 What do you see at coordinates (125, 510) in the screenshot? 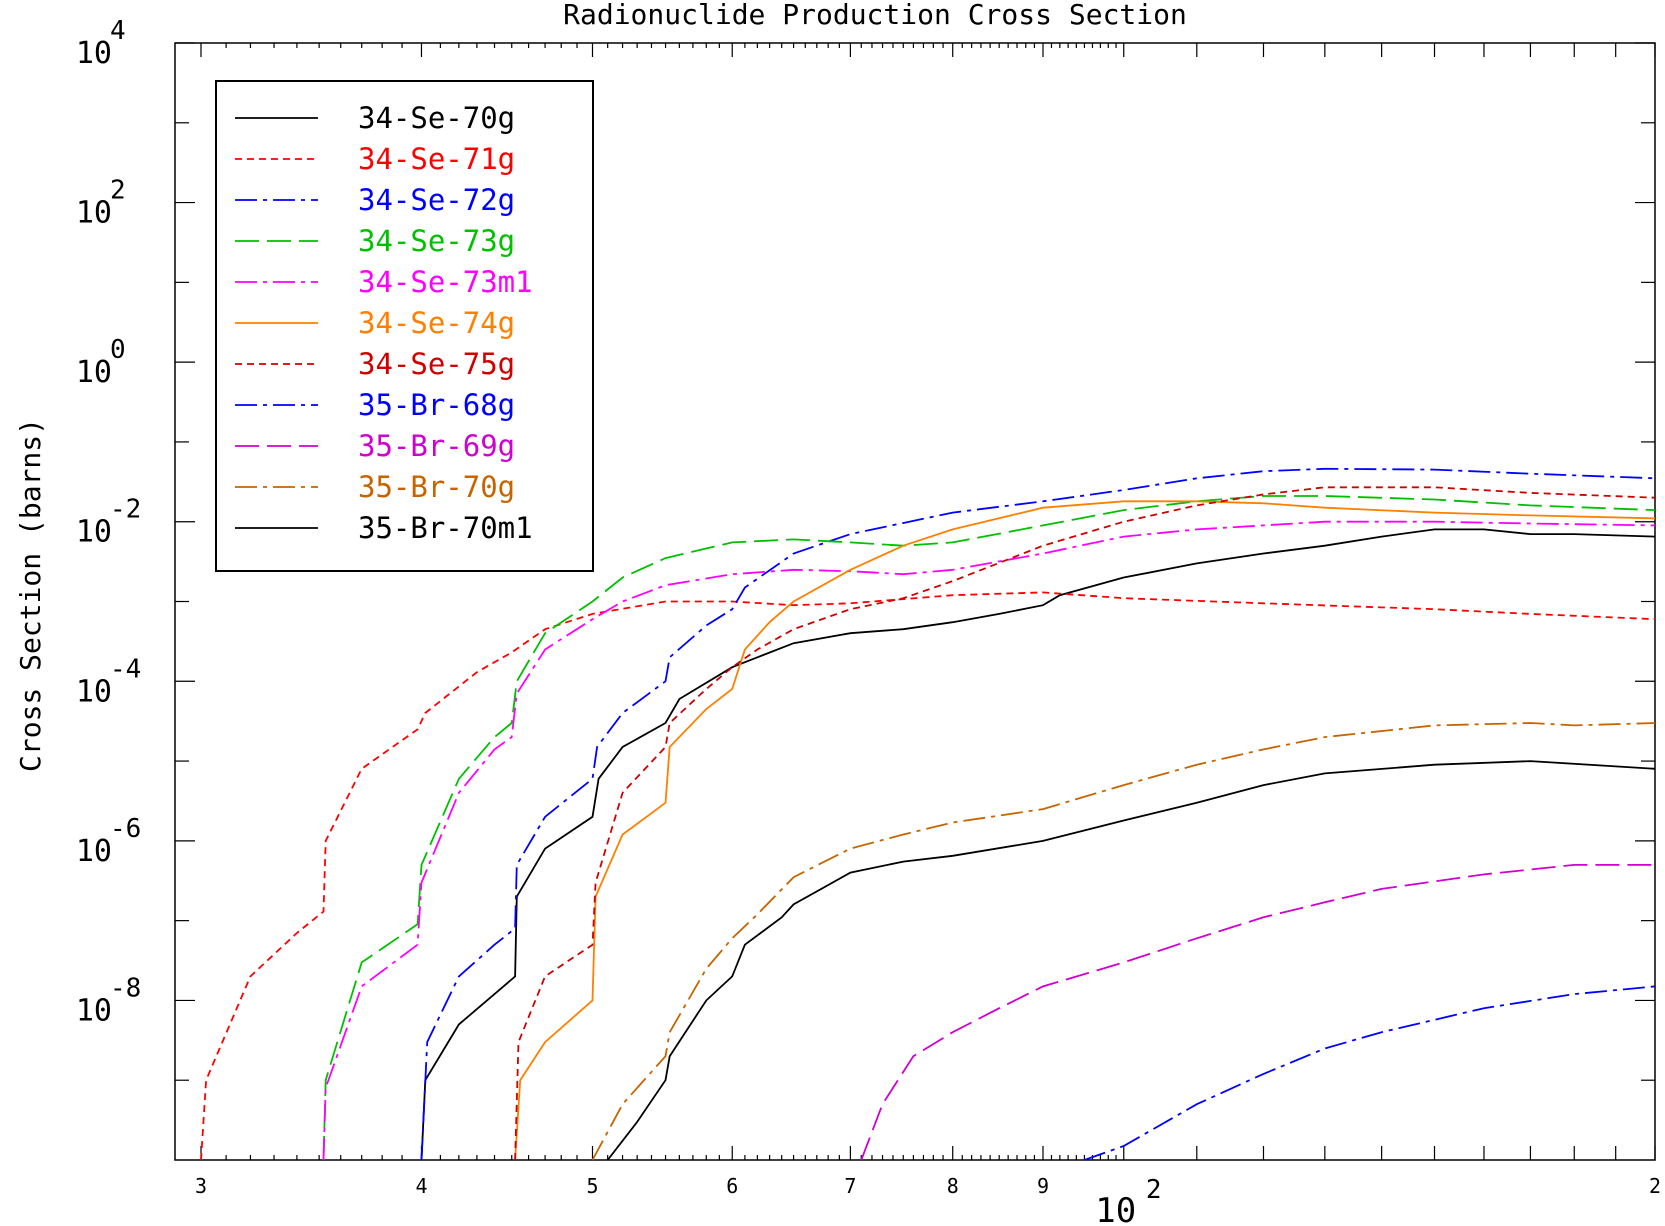
I see `y-tick-label-exp: -2` at bounding box center [125, 510].